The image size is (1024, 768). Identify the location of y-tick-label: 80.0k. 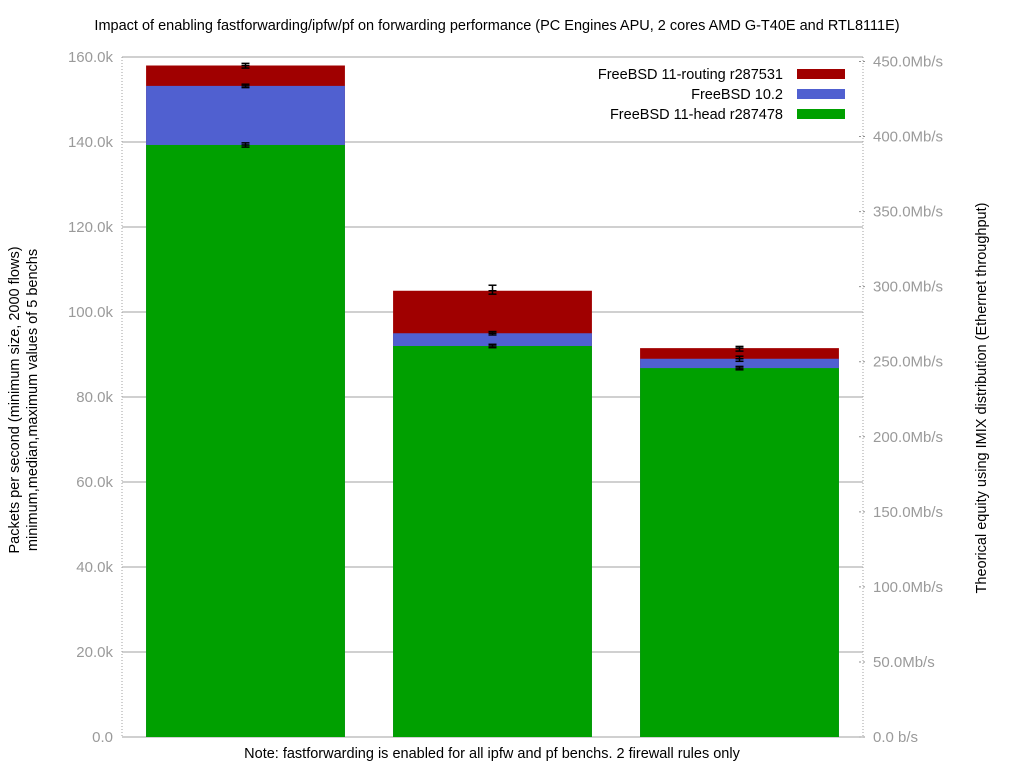
(94, 397).